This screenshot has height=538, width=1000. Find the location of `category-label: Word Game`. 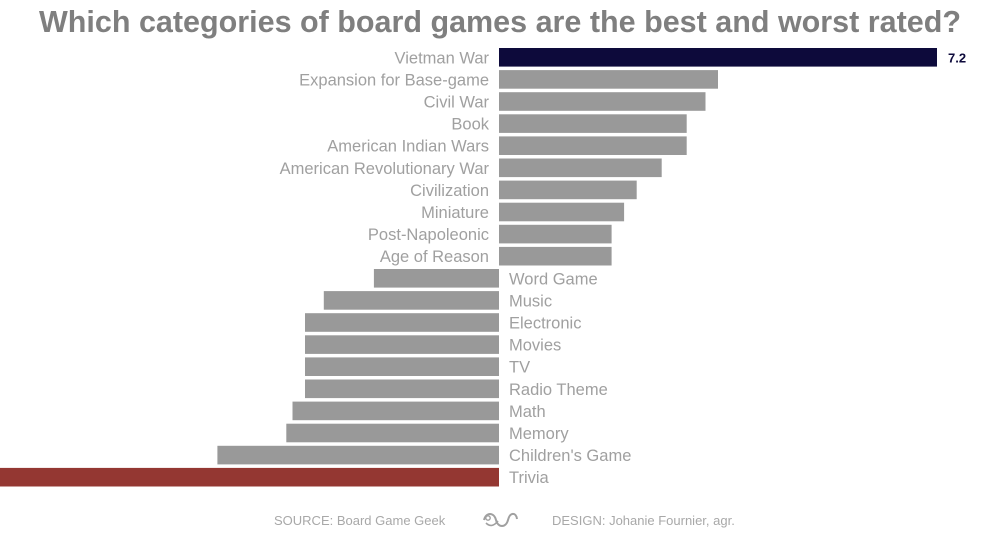

category-label: Word Game is located at coordinates (553, 279).